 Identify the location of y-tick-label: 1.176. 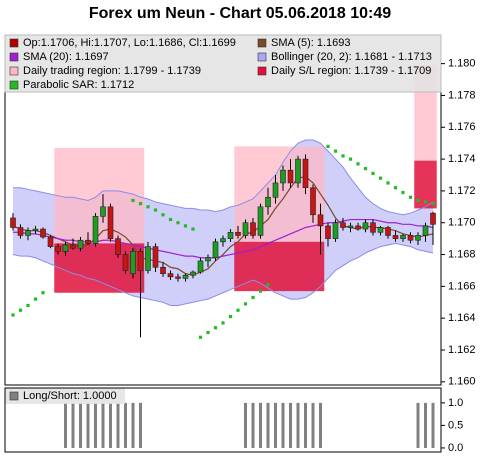
(462, 127).